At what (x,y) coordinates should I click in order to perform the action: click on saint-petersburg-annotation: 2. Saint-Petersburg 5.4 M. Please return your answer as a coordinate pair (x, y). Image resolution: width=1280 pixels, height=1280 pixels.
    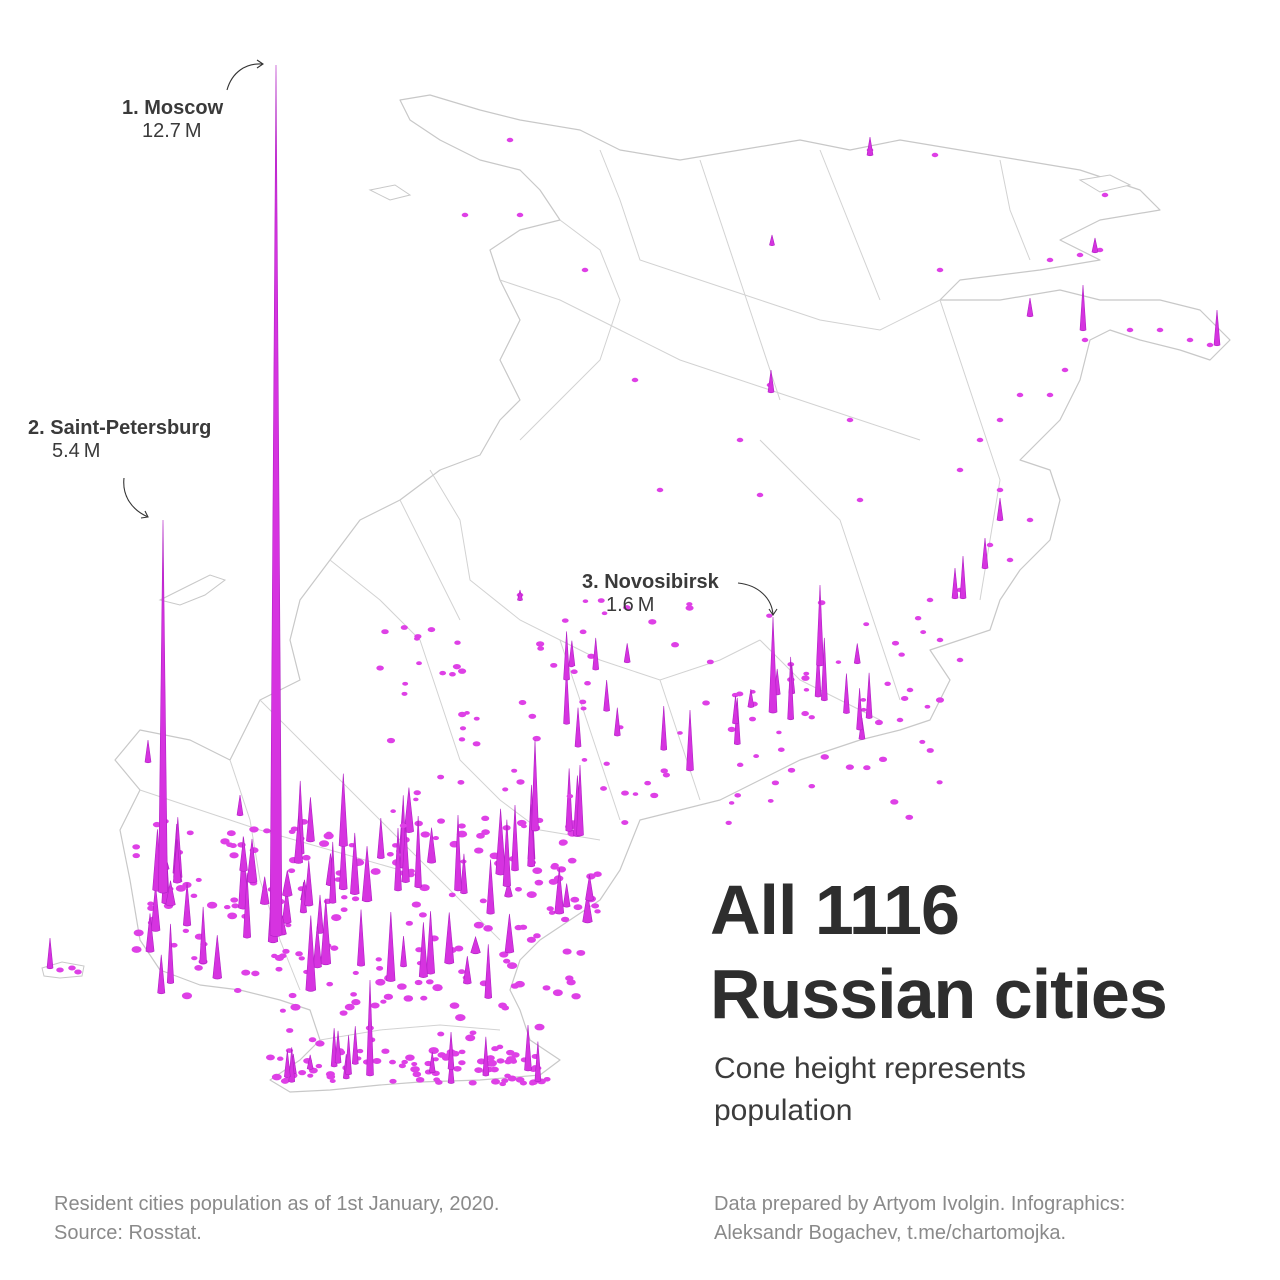
    Looking at the image, I should click on (119, 440).